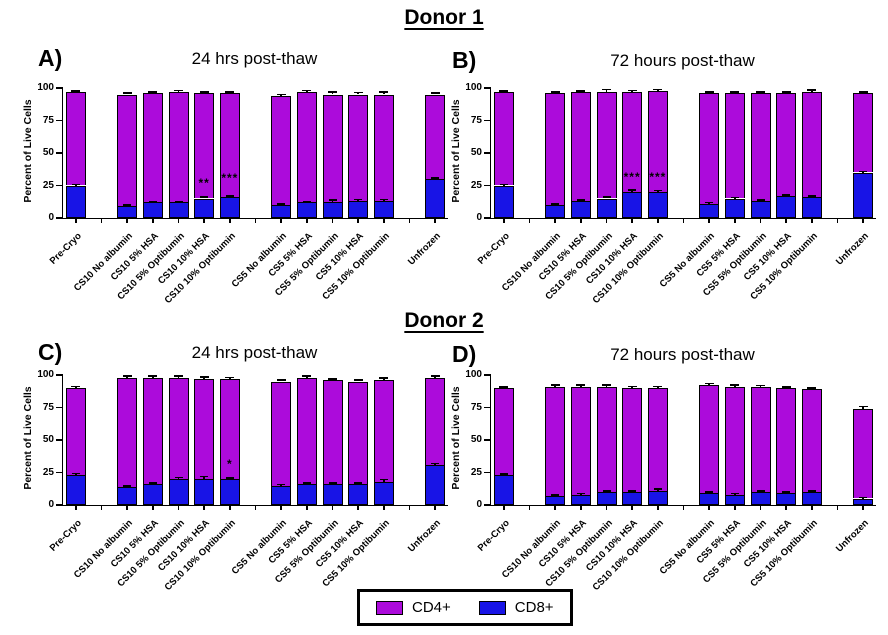 This screenshot has width=888, height=635. Describe the element at coordinates (425, 536) in the screenshot. I see `x-axis-label: Unfrozen` at that location.